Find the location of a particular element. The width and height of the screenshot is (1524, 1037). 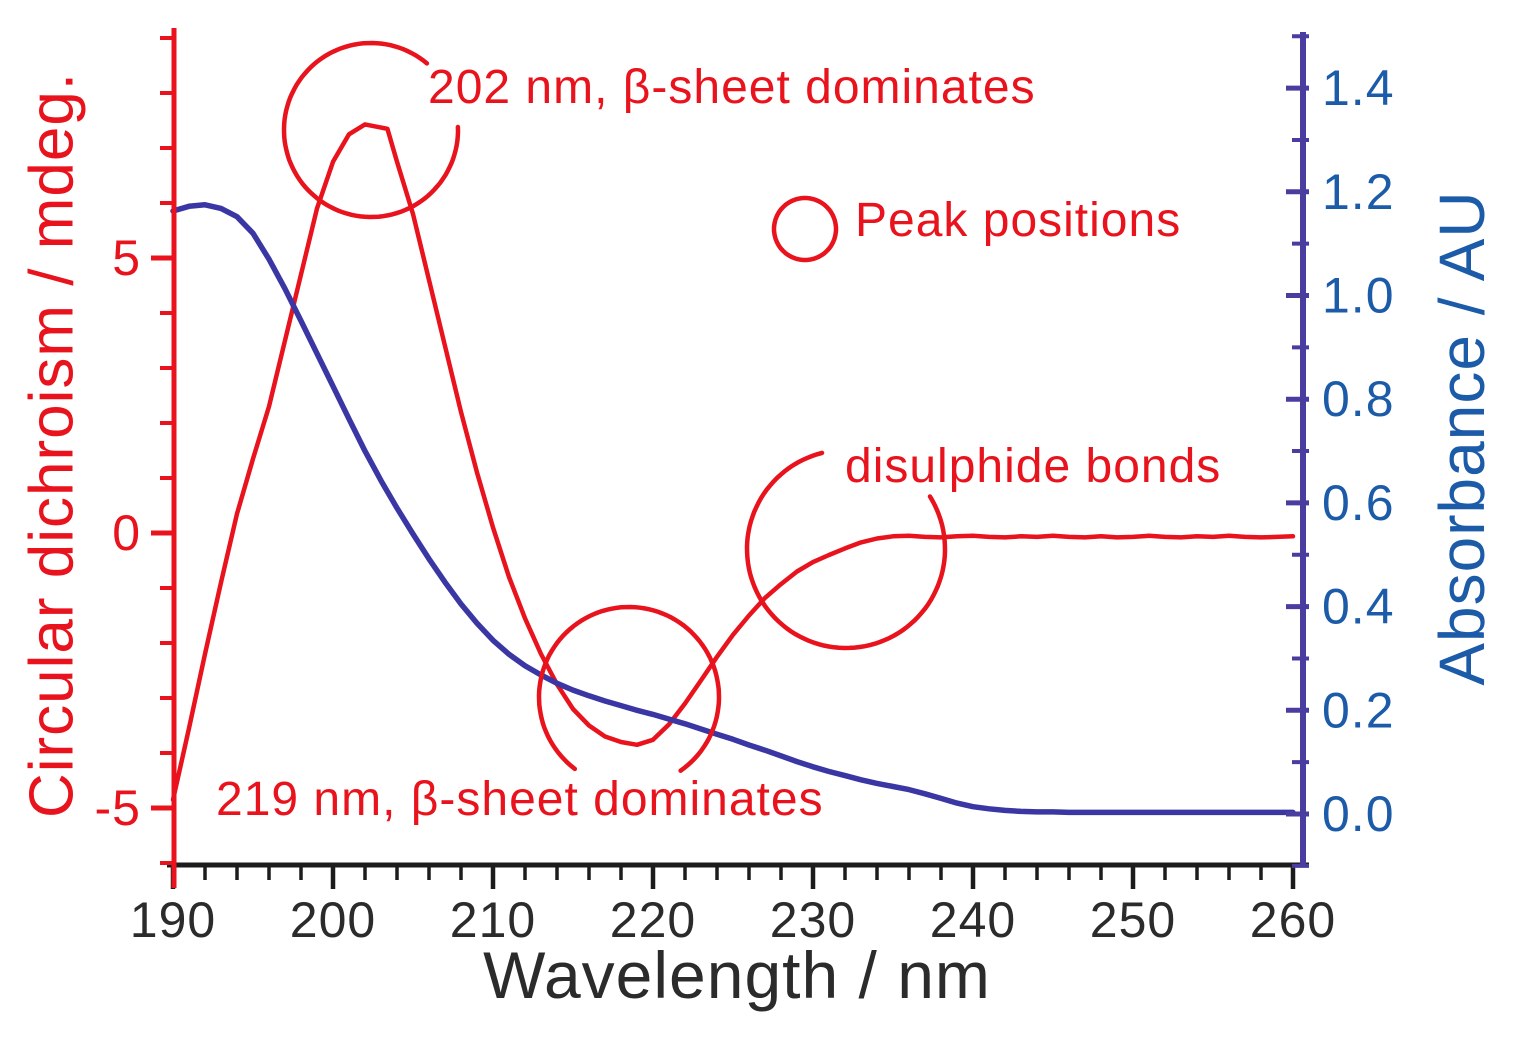

right-axis-title: Absorbance / AU is located at coordinates (1462, 438).